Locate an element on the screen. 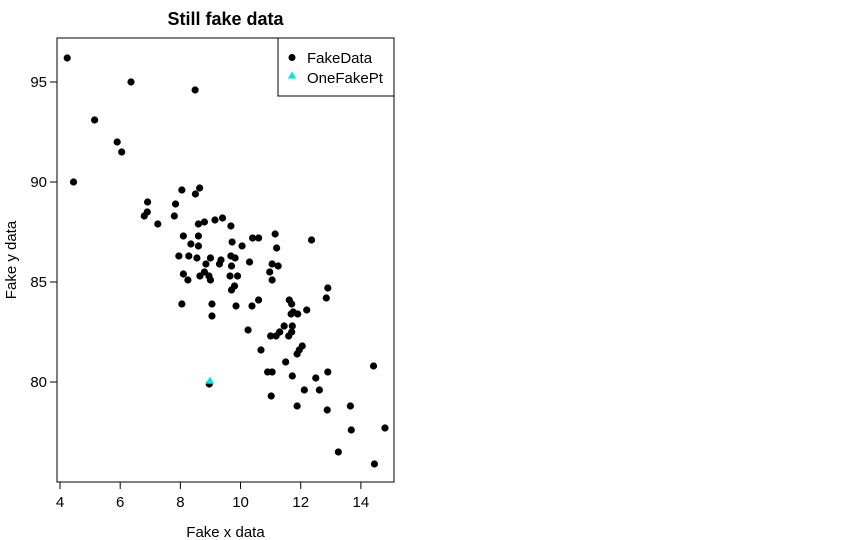  y-axis: 80 85 90 95 is located at coordinates (43, 232).